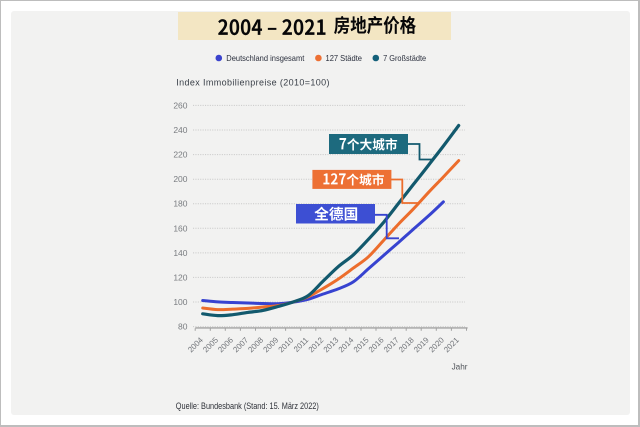  What do you see at coordinates (460, 367) in the screenshot?
I see `svg-text: Jahr` at bounding box center [460, 367].